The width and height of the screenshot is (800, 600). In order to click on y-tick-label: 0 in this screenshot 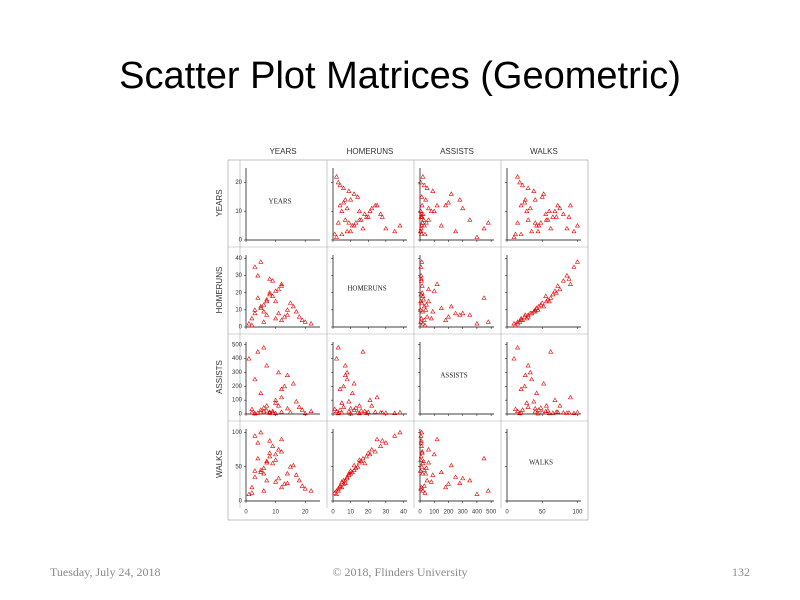, I will do `click(241, 502)`.